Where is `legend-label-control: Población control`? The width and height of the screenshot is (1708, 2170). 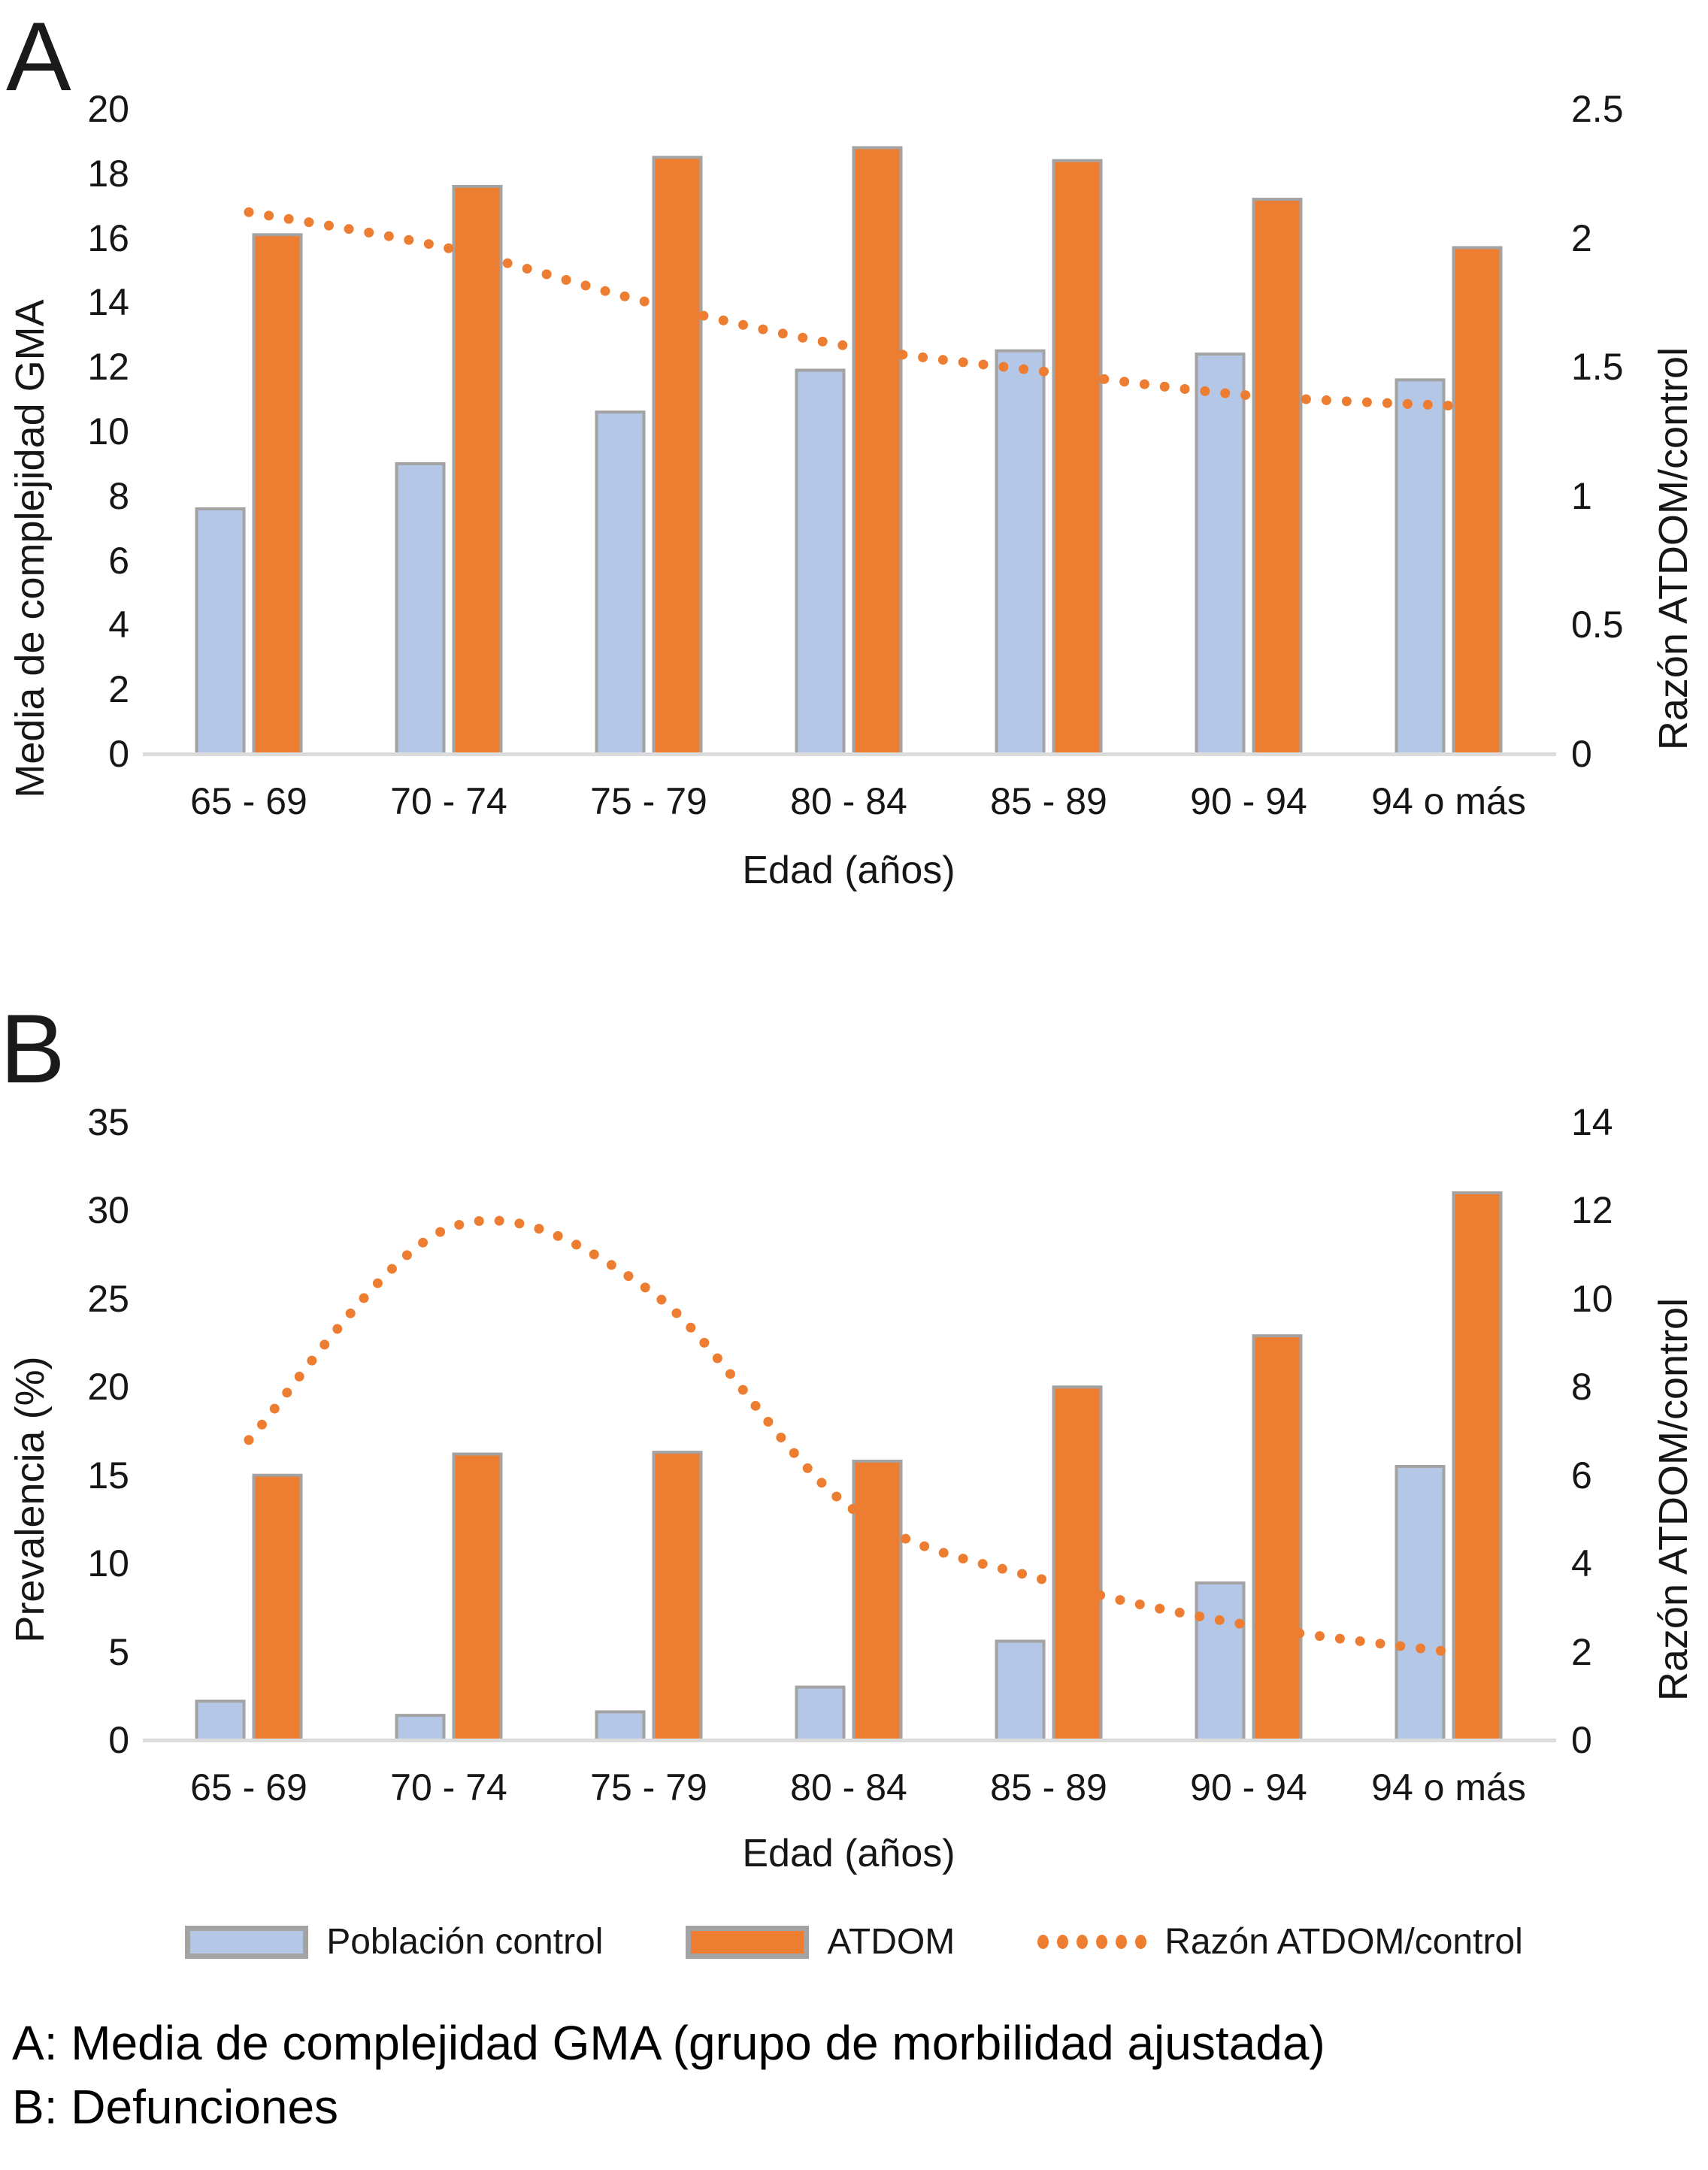
legend-label-control: Población control is located at coordinates (465, 1942).